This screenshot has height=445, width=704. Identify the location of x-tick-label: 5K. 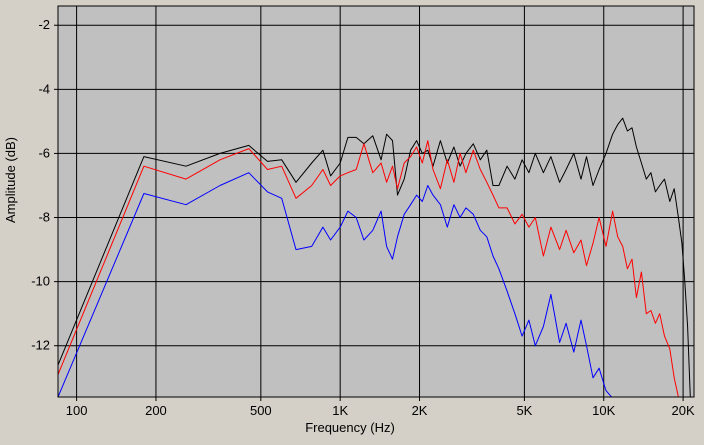
(524, 410).